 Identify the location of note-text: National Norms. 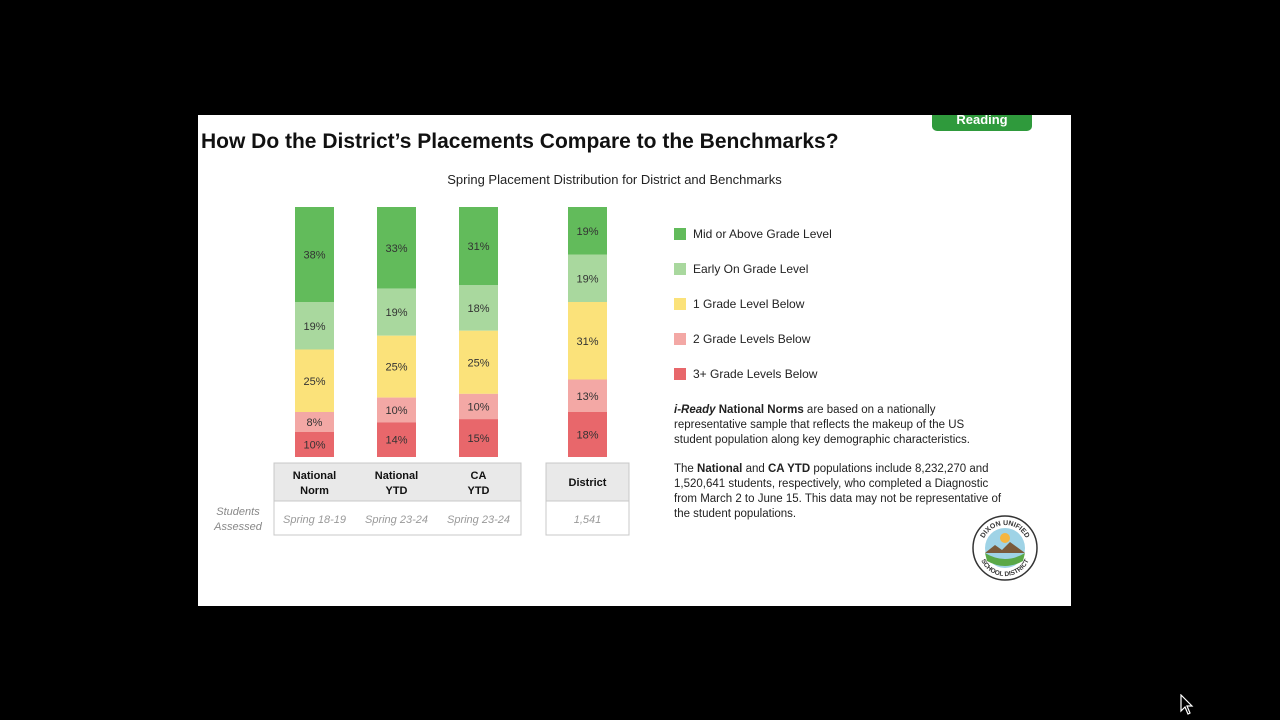
(759, 410).